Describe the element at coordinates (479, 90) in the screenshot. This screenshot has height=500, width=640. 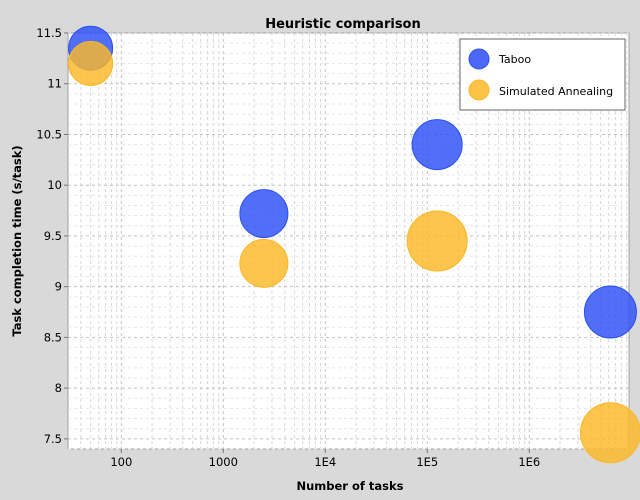
I see `legend-swatch-simulated-annealing` at that location.